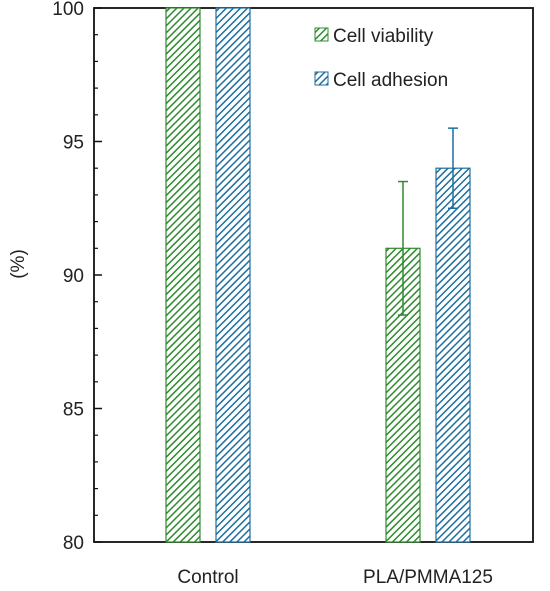  What do you see at coordinates (73, 276) in the screenshot?
I see `y-tick-label: 90` at bounding box center [73, 276].